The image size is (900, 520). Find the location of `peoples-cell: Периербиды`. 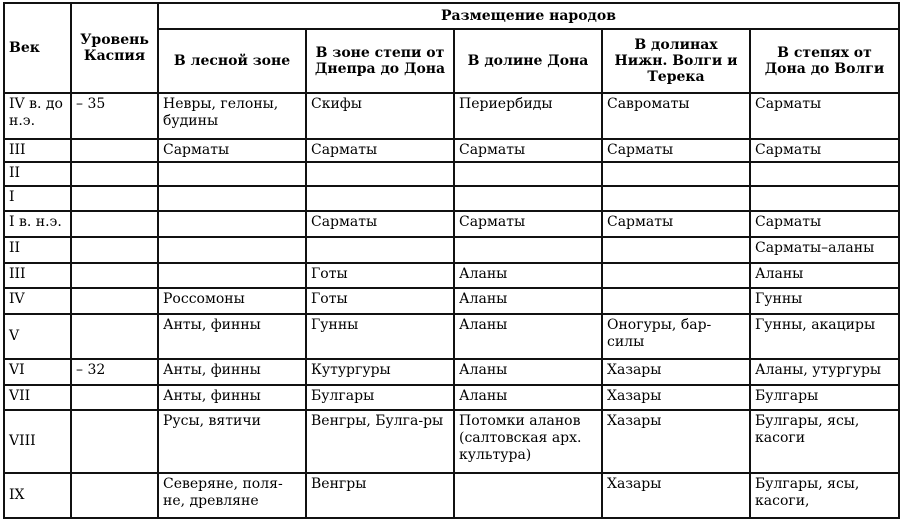

peoples-cell: Периербиды is located at coordinates (528, 116).